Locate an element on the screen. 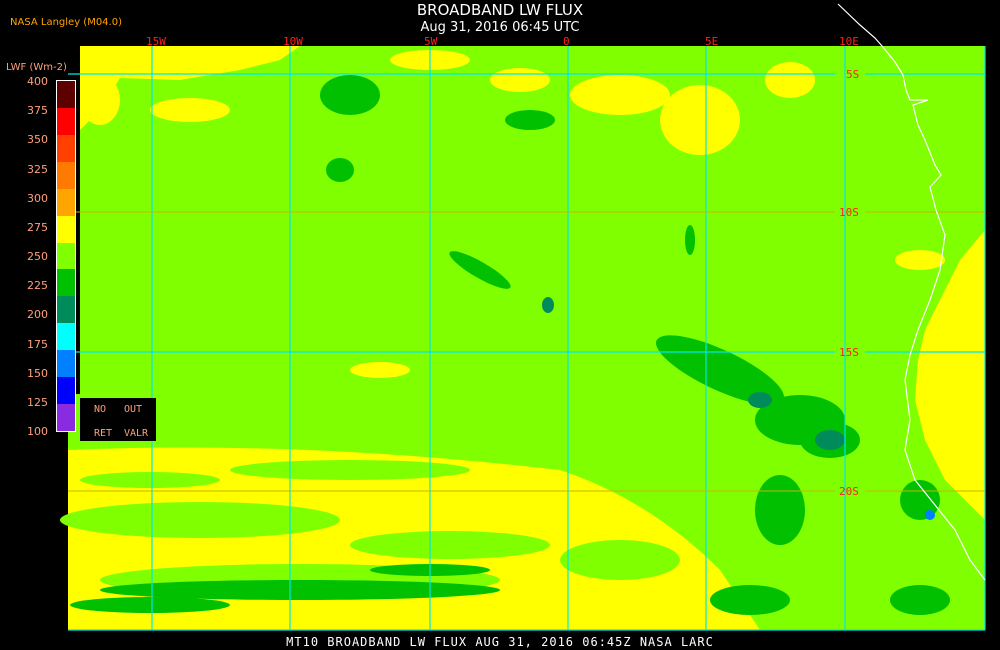  lon-label: 10E is located at coordinates (849, 41).